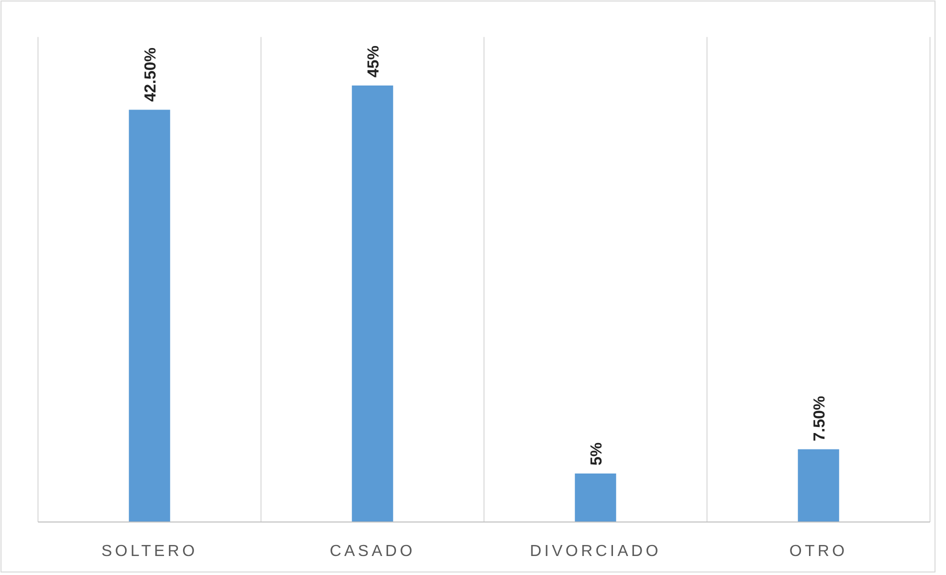 The width and height of the screenshot is (946, 575). What do you see at coordinates (373, 551) in the screenshot?
I see `x-tick-label: CASADO` at bounding box center [373, 551].